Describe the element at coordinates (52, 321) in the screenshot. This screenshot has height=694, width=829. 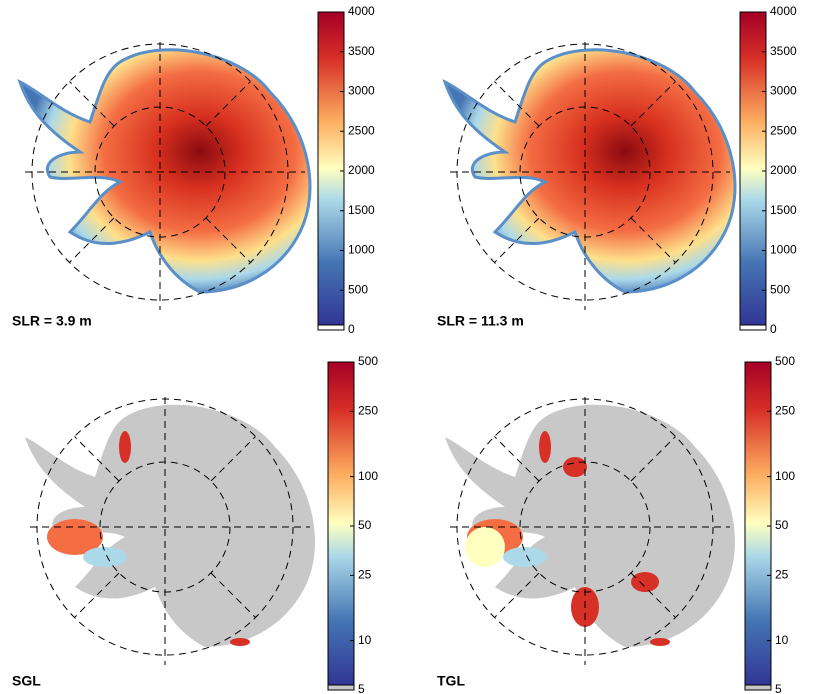
I see `panel-label: SLR = 3.9 m` at that location.